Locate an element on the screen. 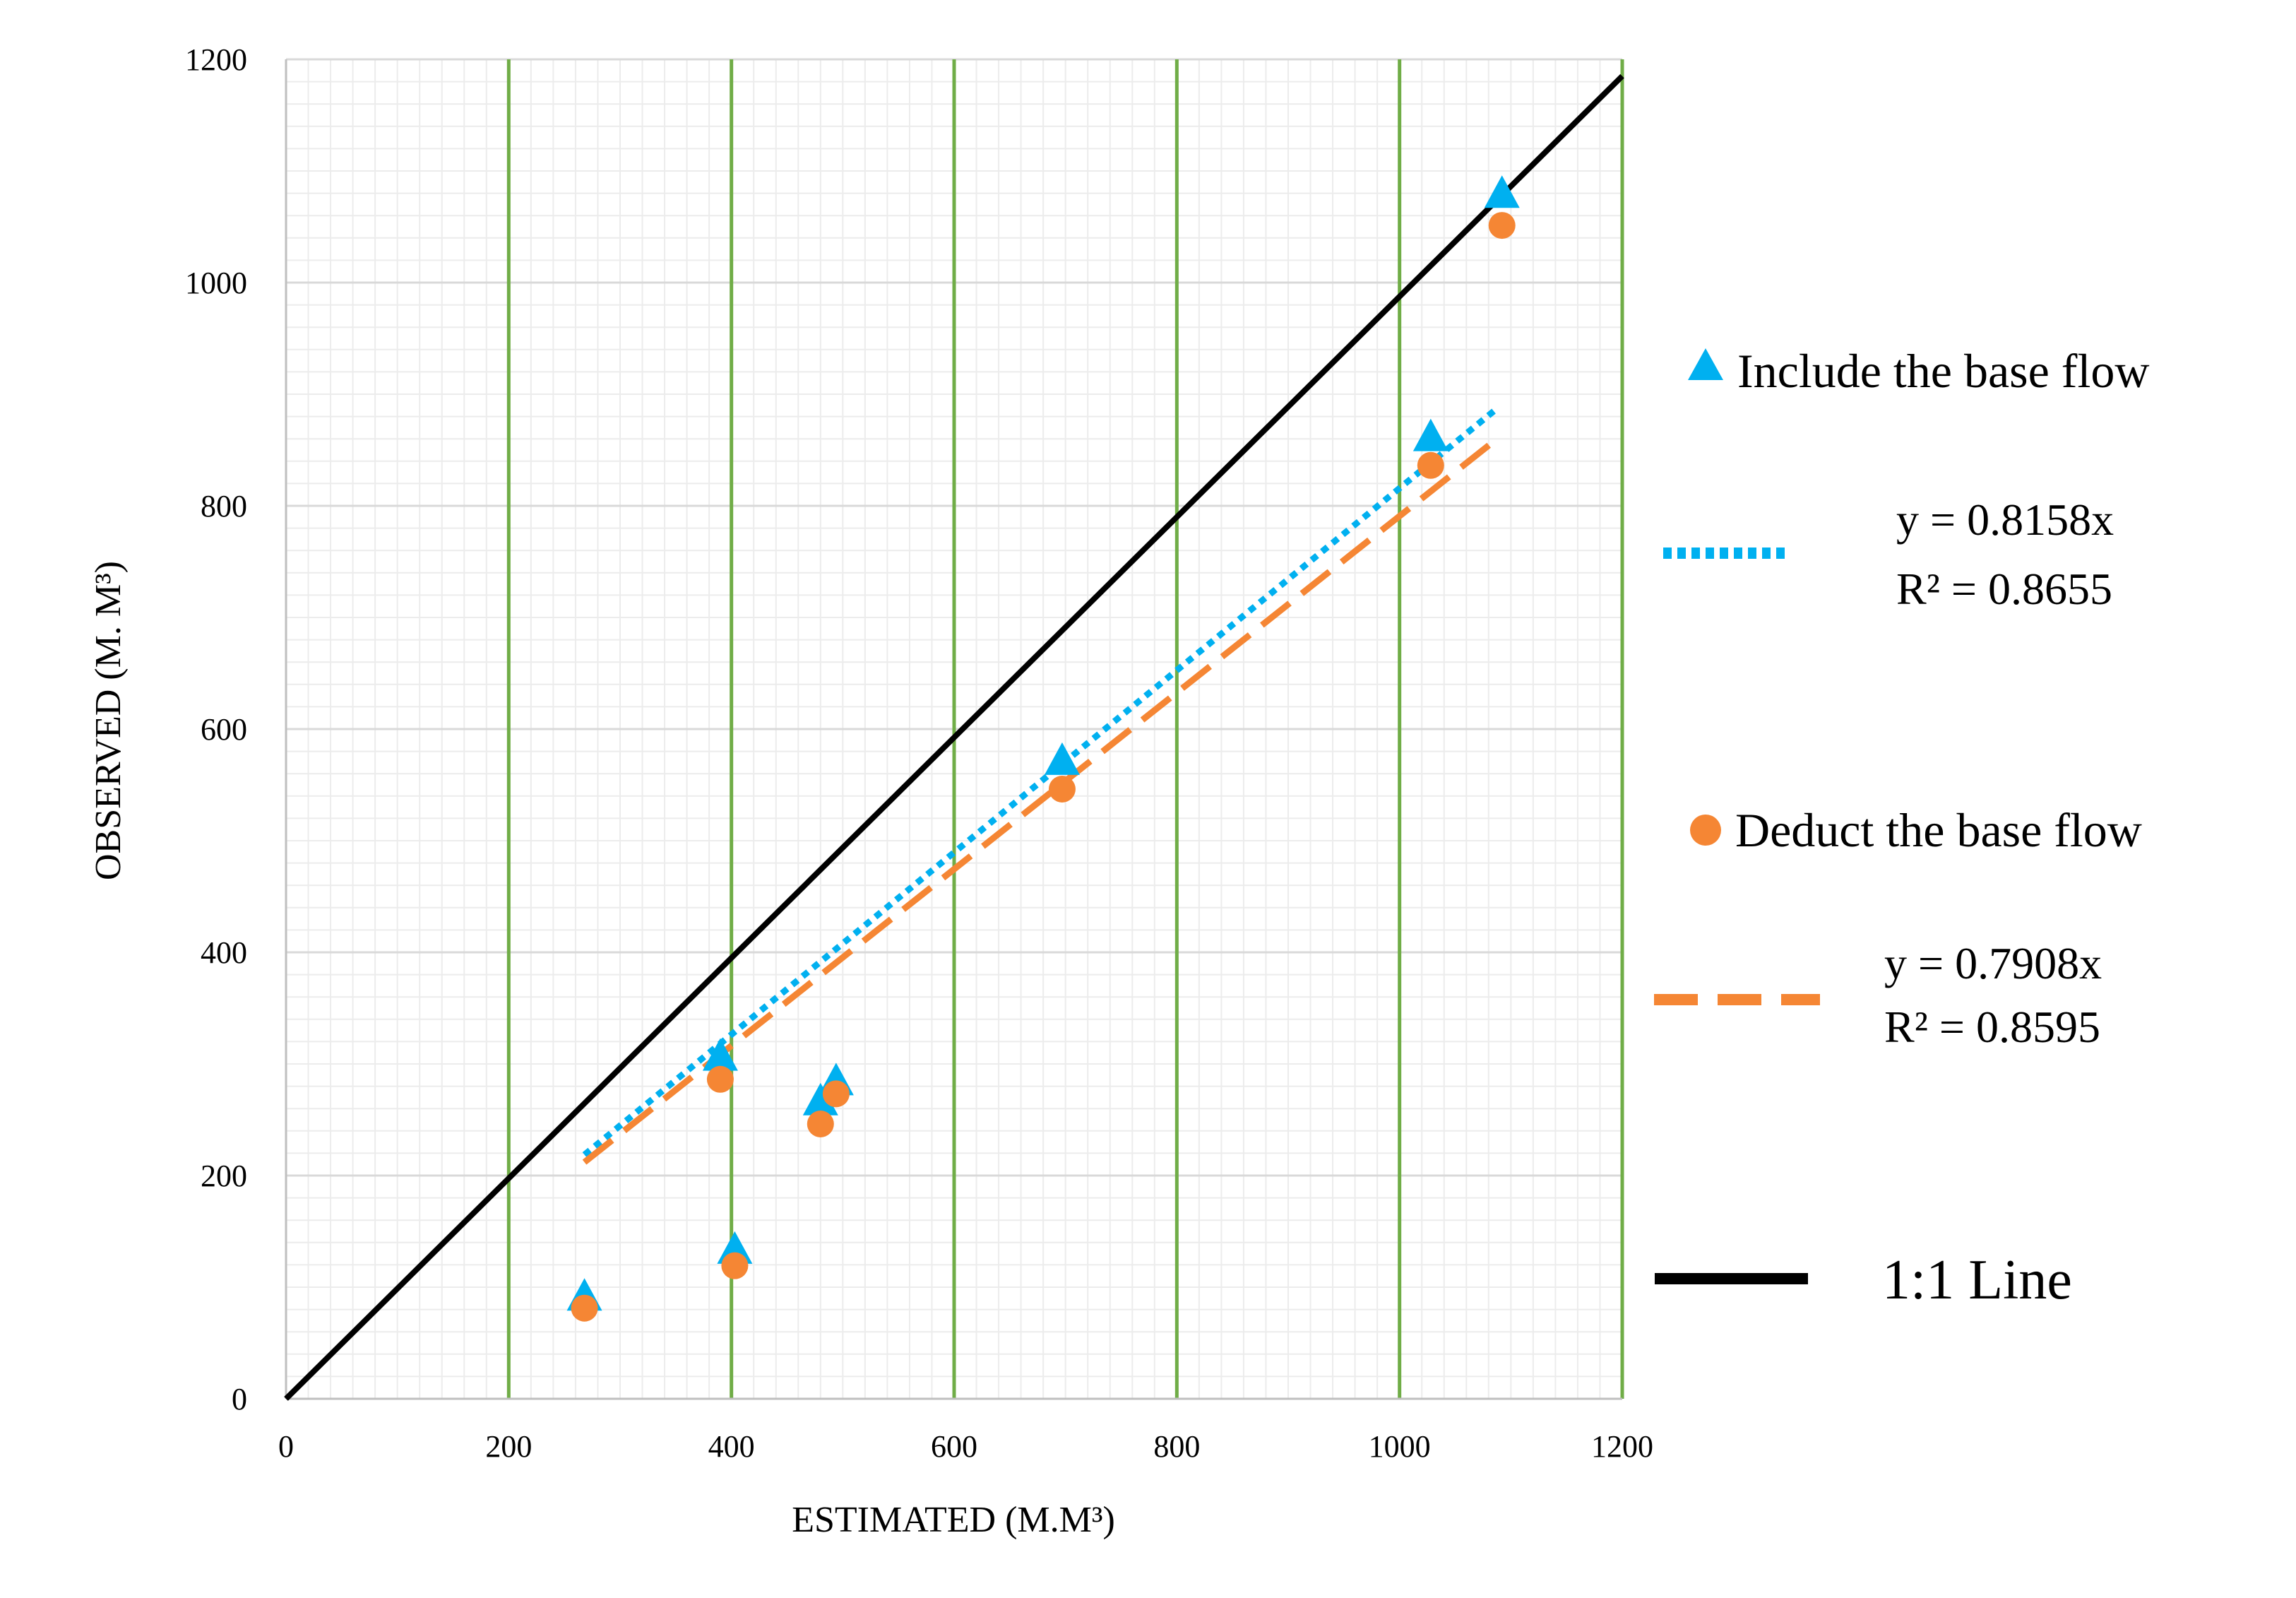 This screenshot has height=1598, width=2296. y-tick-label: 800 is located at coordinates (224, 506).